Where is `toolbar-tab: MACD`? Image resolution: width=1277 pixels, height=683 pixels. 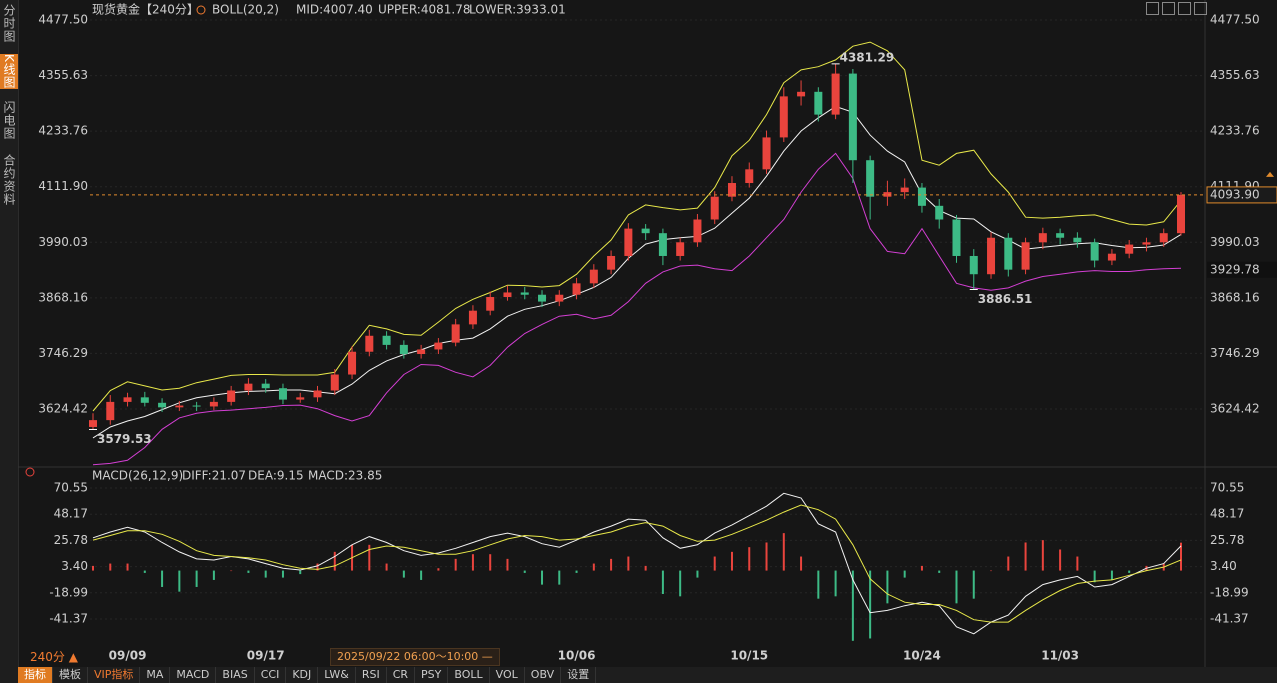 toolbar-tab: MACD is located at coordinates (193, 675).